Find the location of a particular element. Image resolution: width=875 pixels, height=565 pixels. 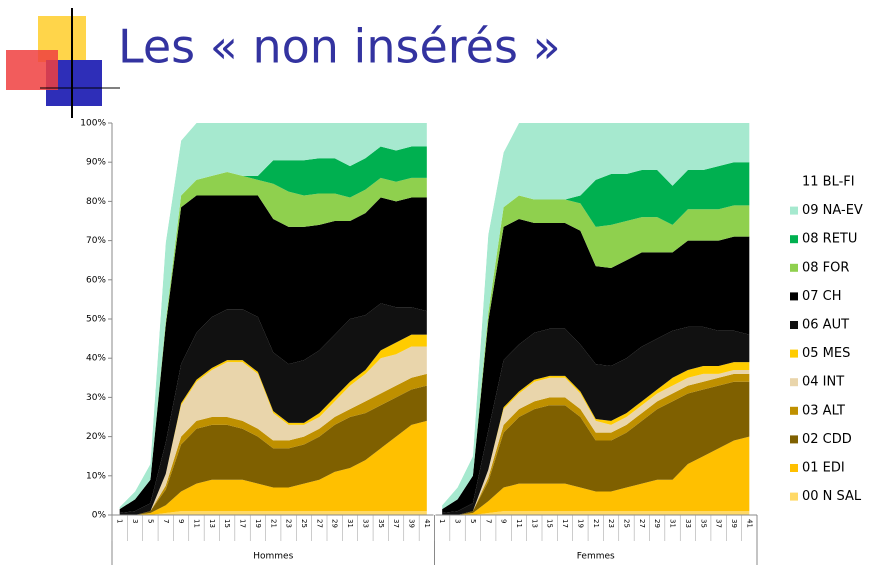

legend-label: 01 EDI is located at coordinates (823, 468).